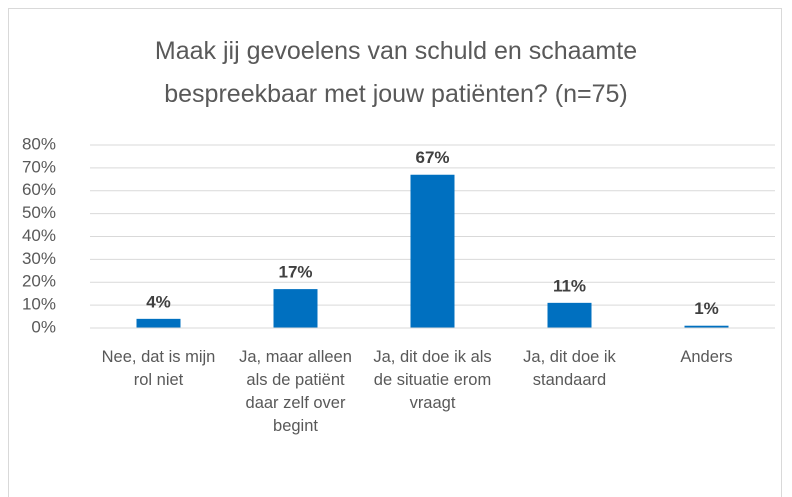 The height and width of the screenshot is (497, 792). I want to click on y-tick-label: 40%, so click(39, 235).